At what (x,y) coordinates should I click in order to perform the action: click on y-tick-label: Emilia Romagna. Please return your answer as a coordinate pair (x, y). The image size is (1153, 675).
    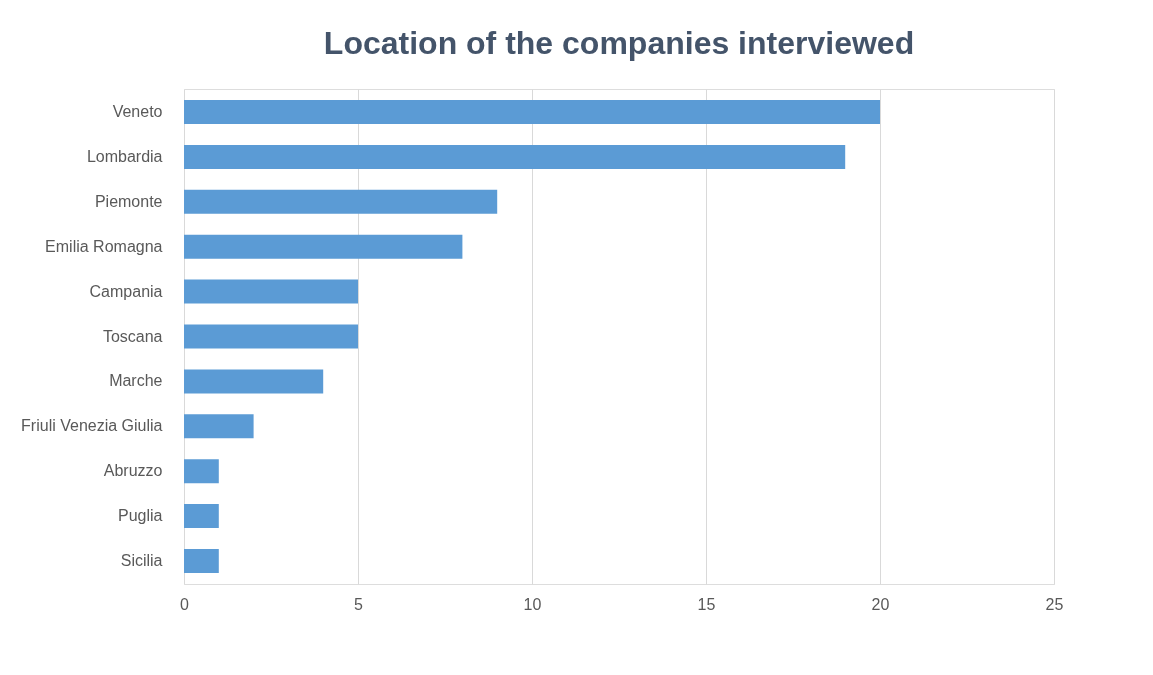
    Looking at the image, I should click on (104, 246).